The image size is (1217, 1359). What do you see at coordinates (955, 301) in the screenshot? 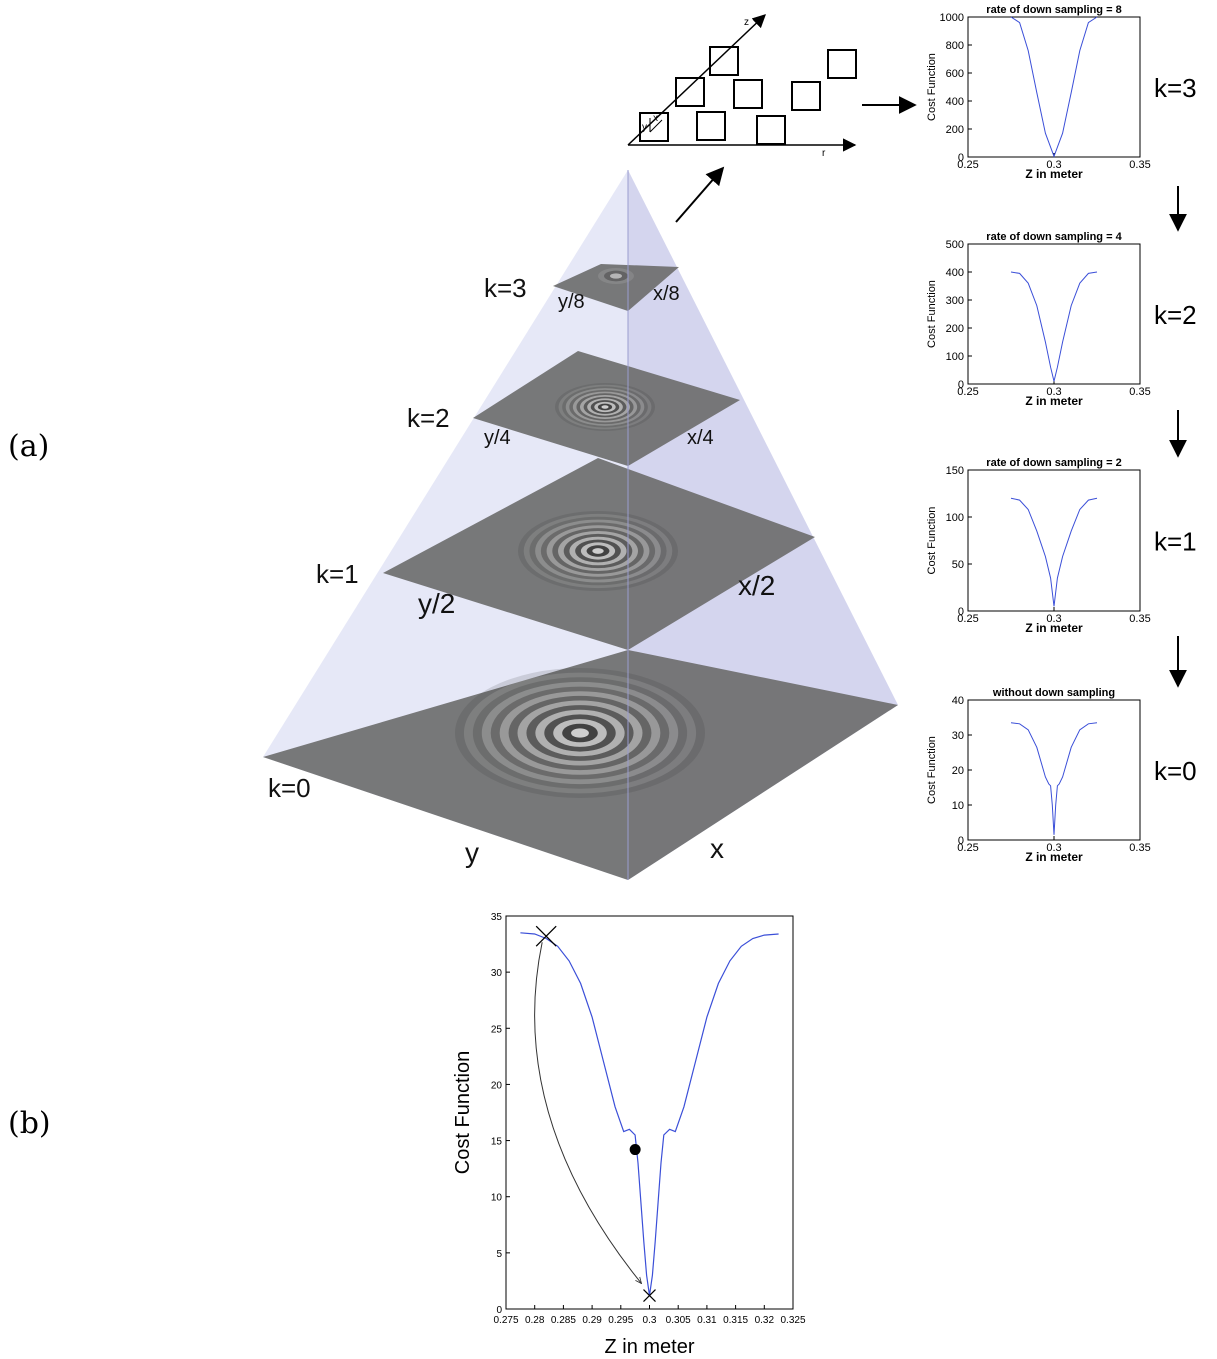
I see `y-tick-label: 300` at bounding box center [955, 301].